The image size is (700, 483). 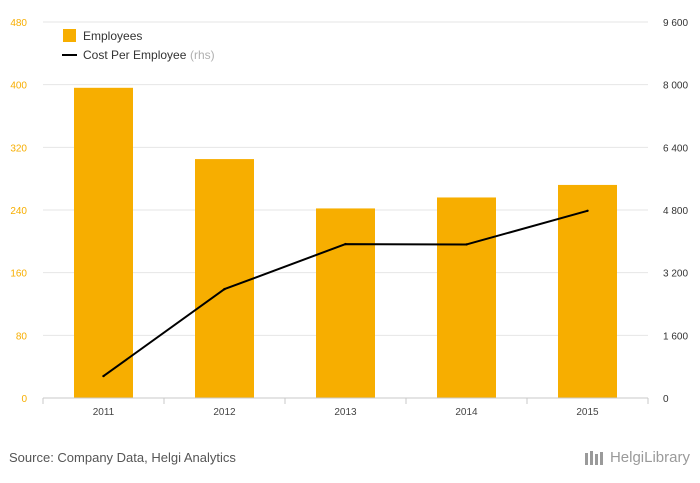 I want to click on y-left-tick-label: 320, so click(x=18, y=148).